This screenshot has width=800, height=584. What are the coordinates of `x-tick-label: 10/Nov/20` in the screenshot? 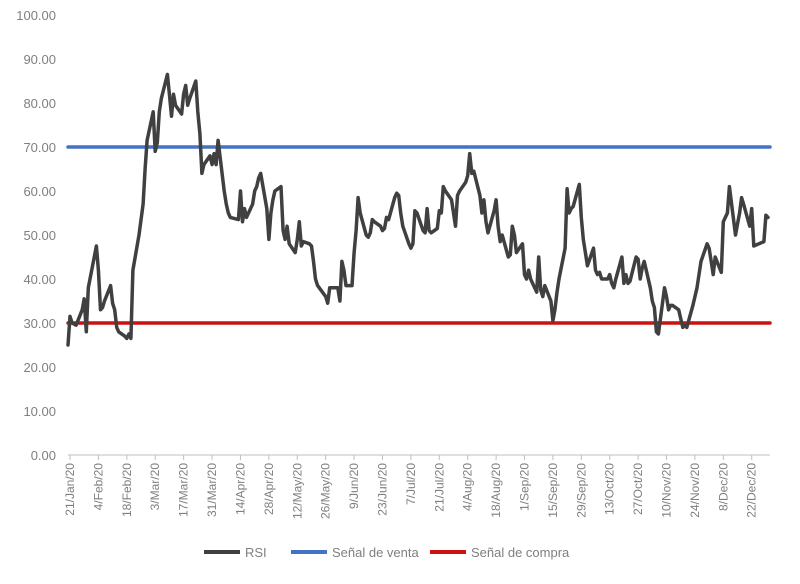 It's located at (667, 490).